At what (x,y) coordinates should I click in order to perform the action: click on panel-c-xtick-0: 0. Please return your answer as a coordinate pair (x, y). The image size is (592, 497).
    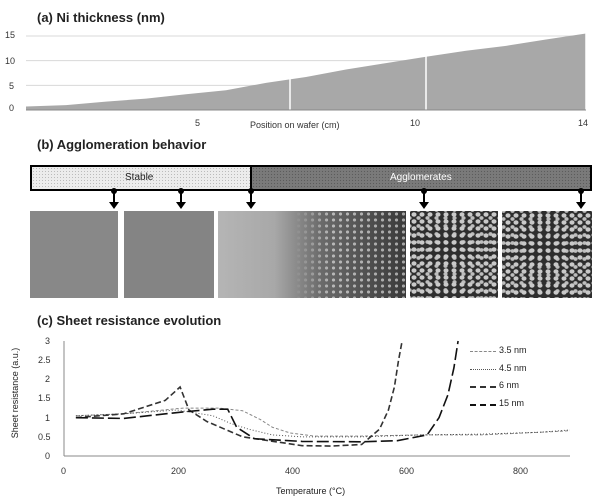
    Looking at the image, I should click on (63, 471).